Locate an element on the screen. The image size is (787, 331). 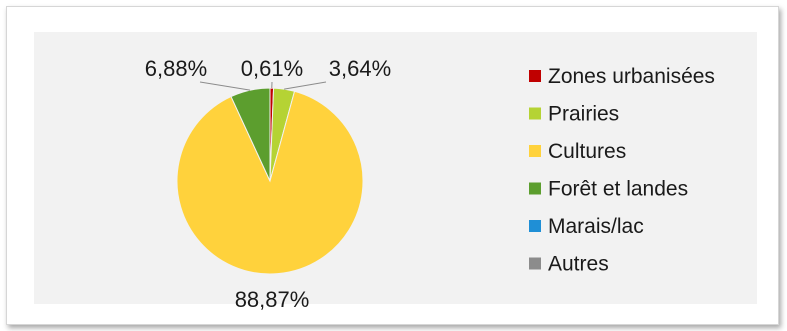
data-label: 88,87% is located at coordinates (272, 299).